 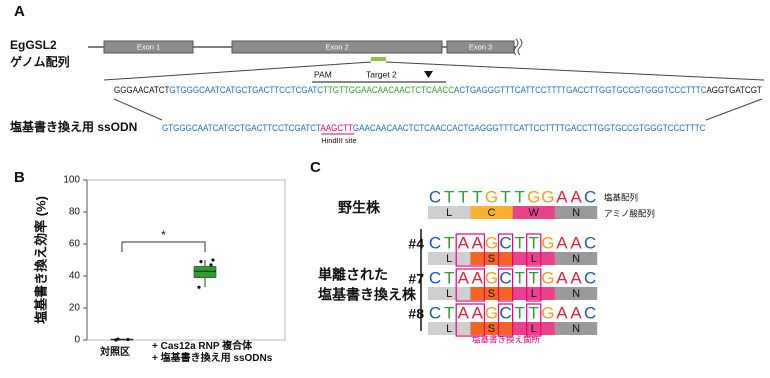 What do you see at coordinates (621, 197) in the screenshot?
I see `sequence-label: 塩基配列` at bounding box center [621, 197].